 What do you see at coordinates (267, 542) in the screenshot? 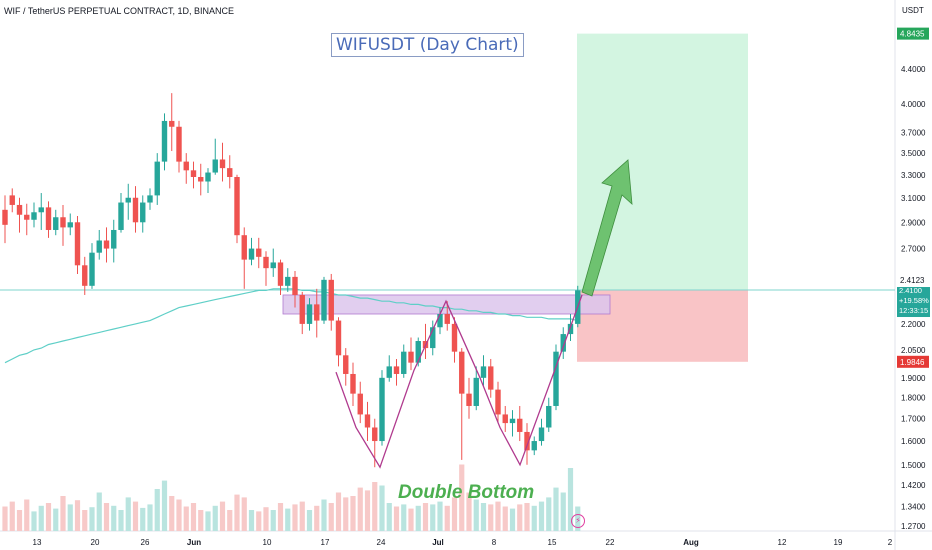
I see `time-tick-label: 10` at bounding box center [267, 542].